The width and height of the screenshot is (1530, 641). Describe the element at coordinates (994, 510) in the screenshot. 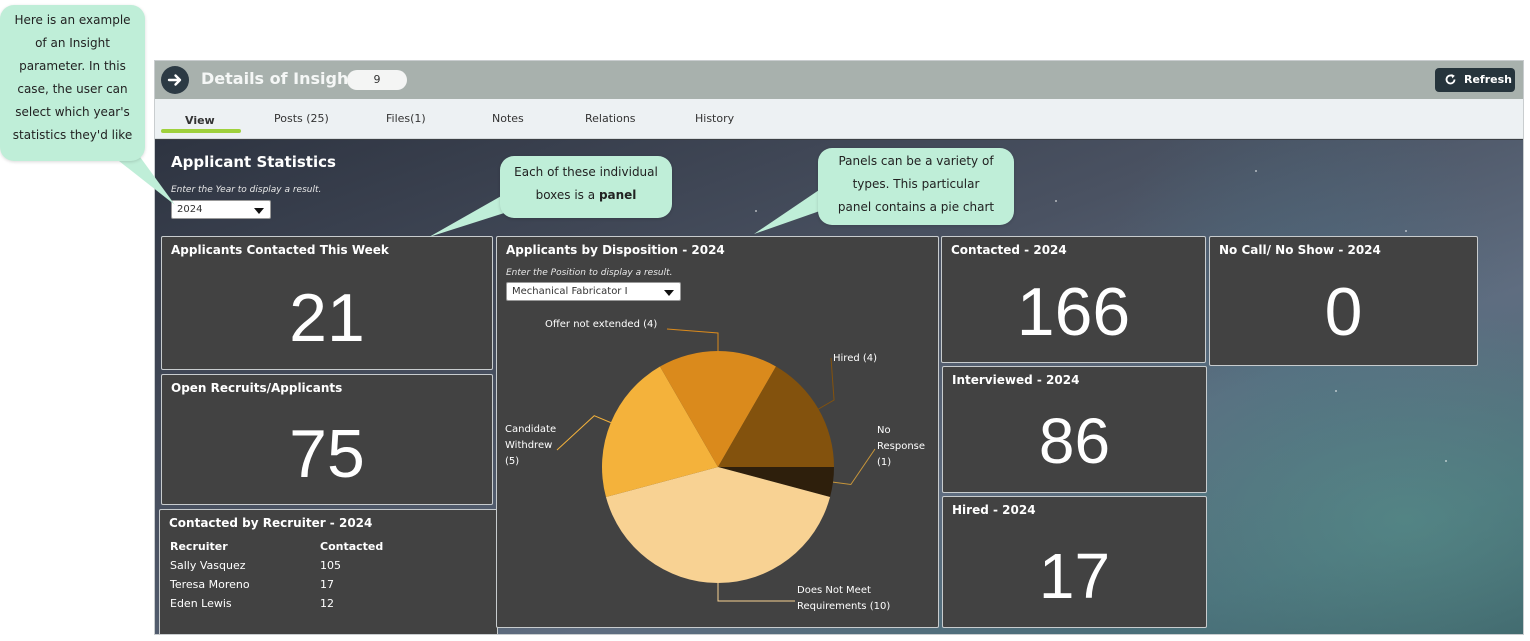

I see `panel-title: Hired - 2024` at that location.